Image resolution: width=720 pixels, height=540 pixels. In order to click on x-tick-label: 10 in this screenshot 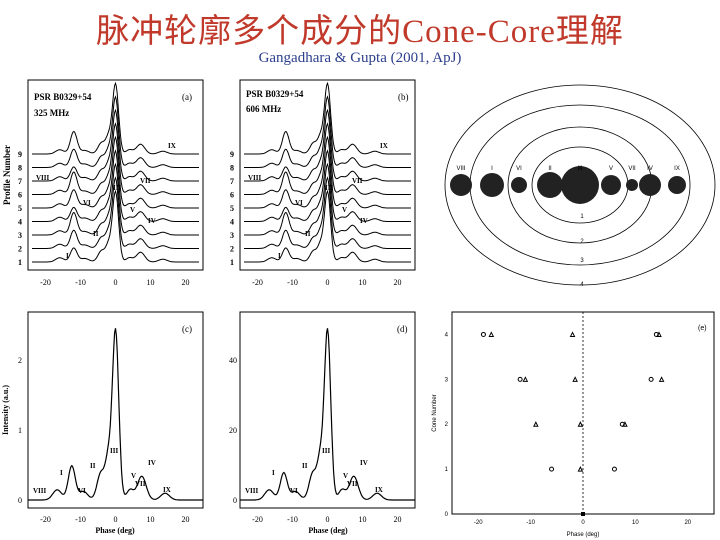, I will do `click(363, 519)`.